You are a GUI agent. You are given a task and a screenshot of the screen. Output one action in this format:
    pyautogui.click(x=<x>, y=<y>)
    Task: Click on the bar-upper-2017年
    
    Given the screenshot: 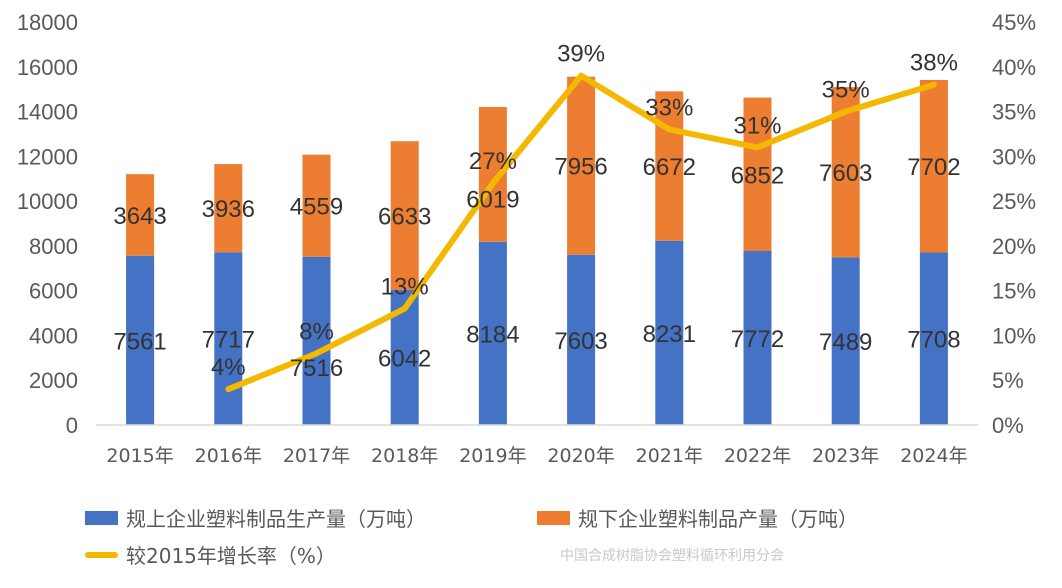 What is the action you would take?
    pyautogui.click(x=316, y=205)
    